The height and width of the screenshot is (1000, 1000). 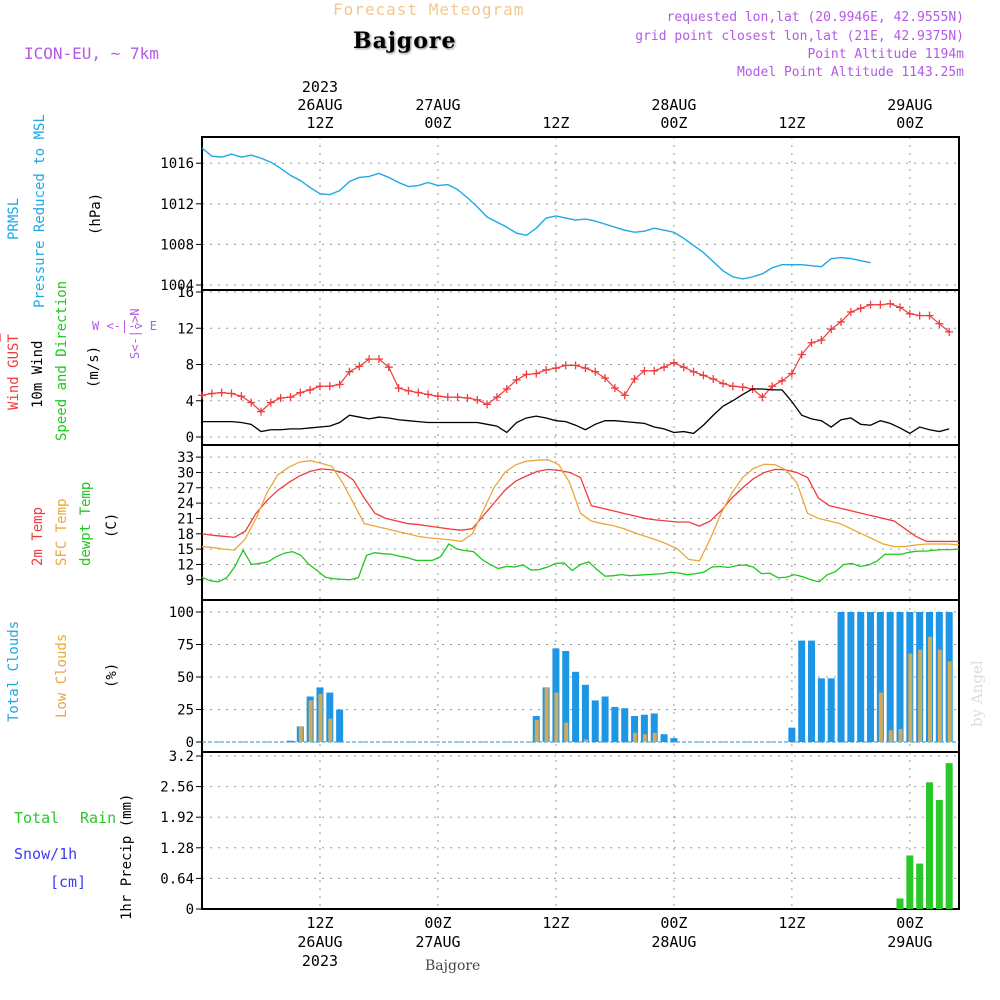 I want to click on sfc-temp-line, so click(x=580, y=510).